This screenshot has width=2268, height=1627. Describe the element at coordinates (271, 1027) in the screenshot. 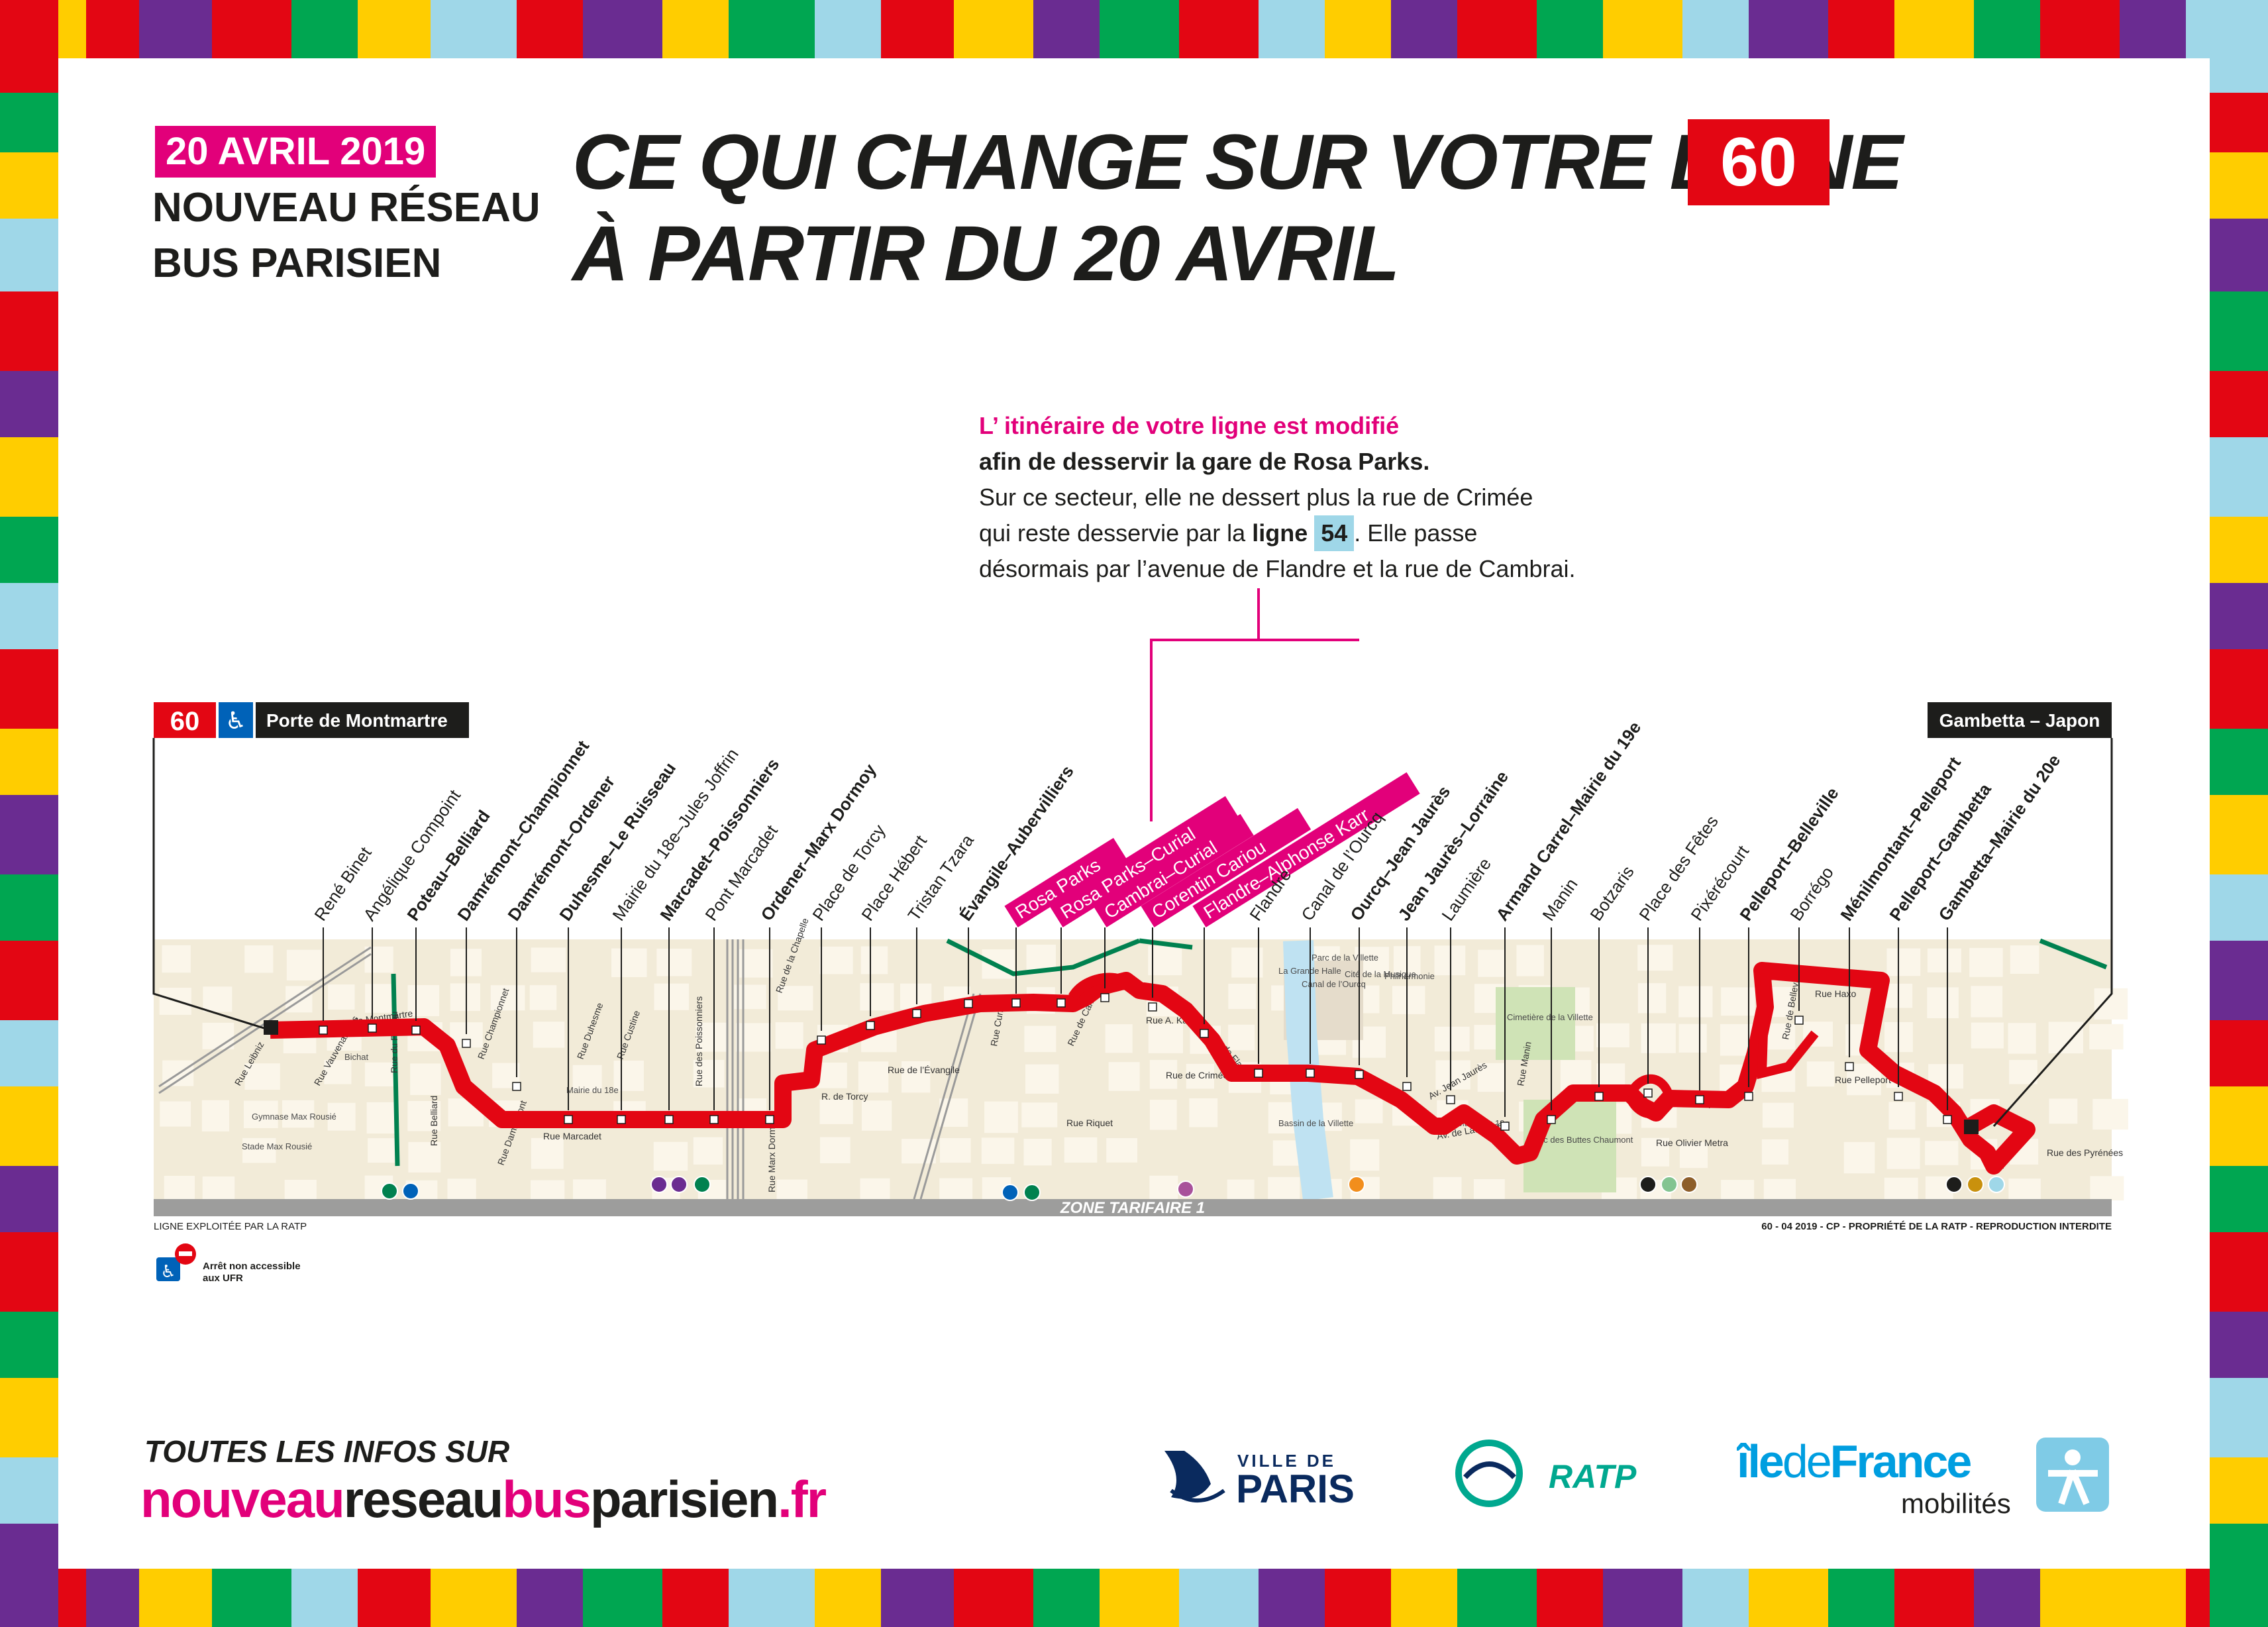

I see `start-terminus-marker` at that location.